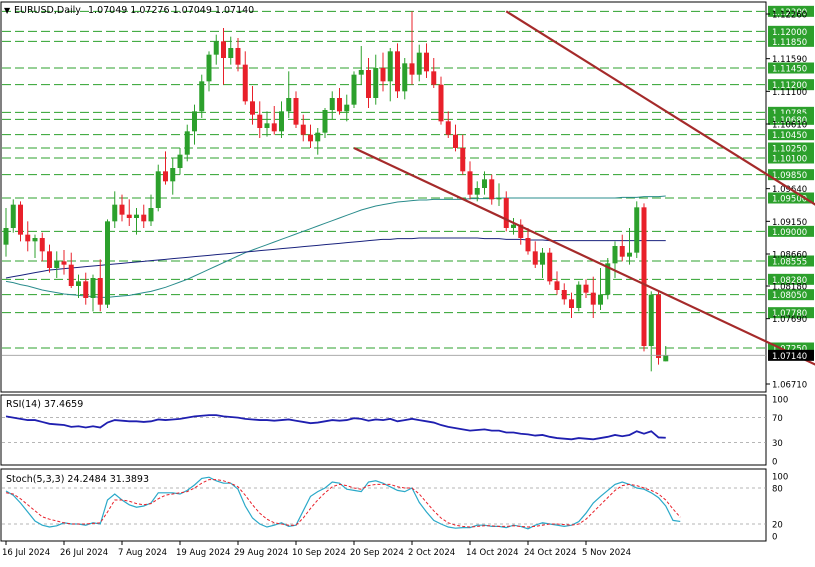 This screenshot has width=815, height=567. What do you see at coordinates (774, 463) in the screenshot?
I see `rsi-tick-label: 0` at bounding box center [774, 463].